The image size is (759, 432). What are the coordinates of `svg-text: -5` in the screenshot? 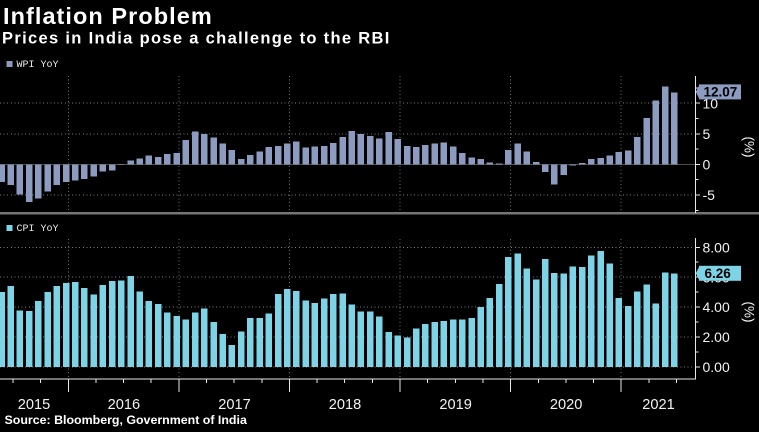 It's located at (709, 195).